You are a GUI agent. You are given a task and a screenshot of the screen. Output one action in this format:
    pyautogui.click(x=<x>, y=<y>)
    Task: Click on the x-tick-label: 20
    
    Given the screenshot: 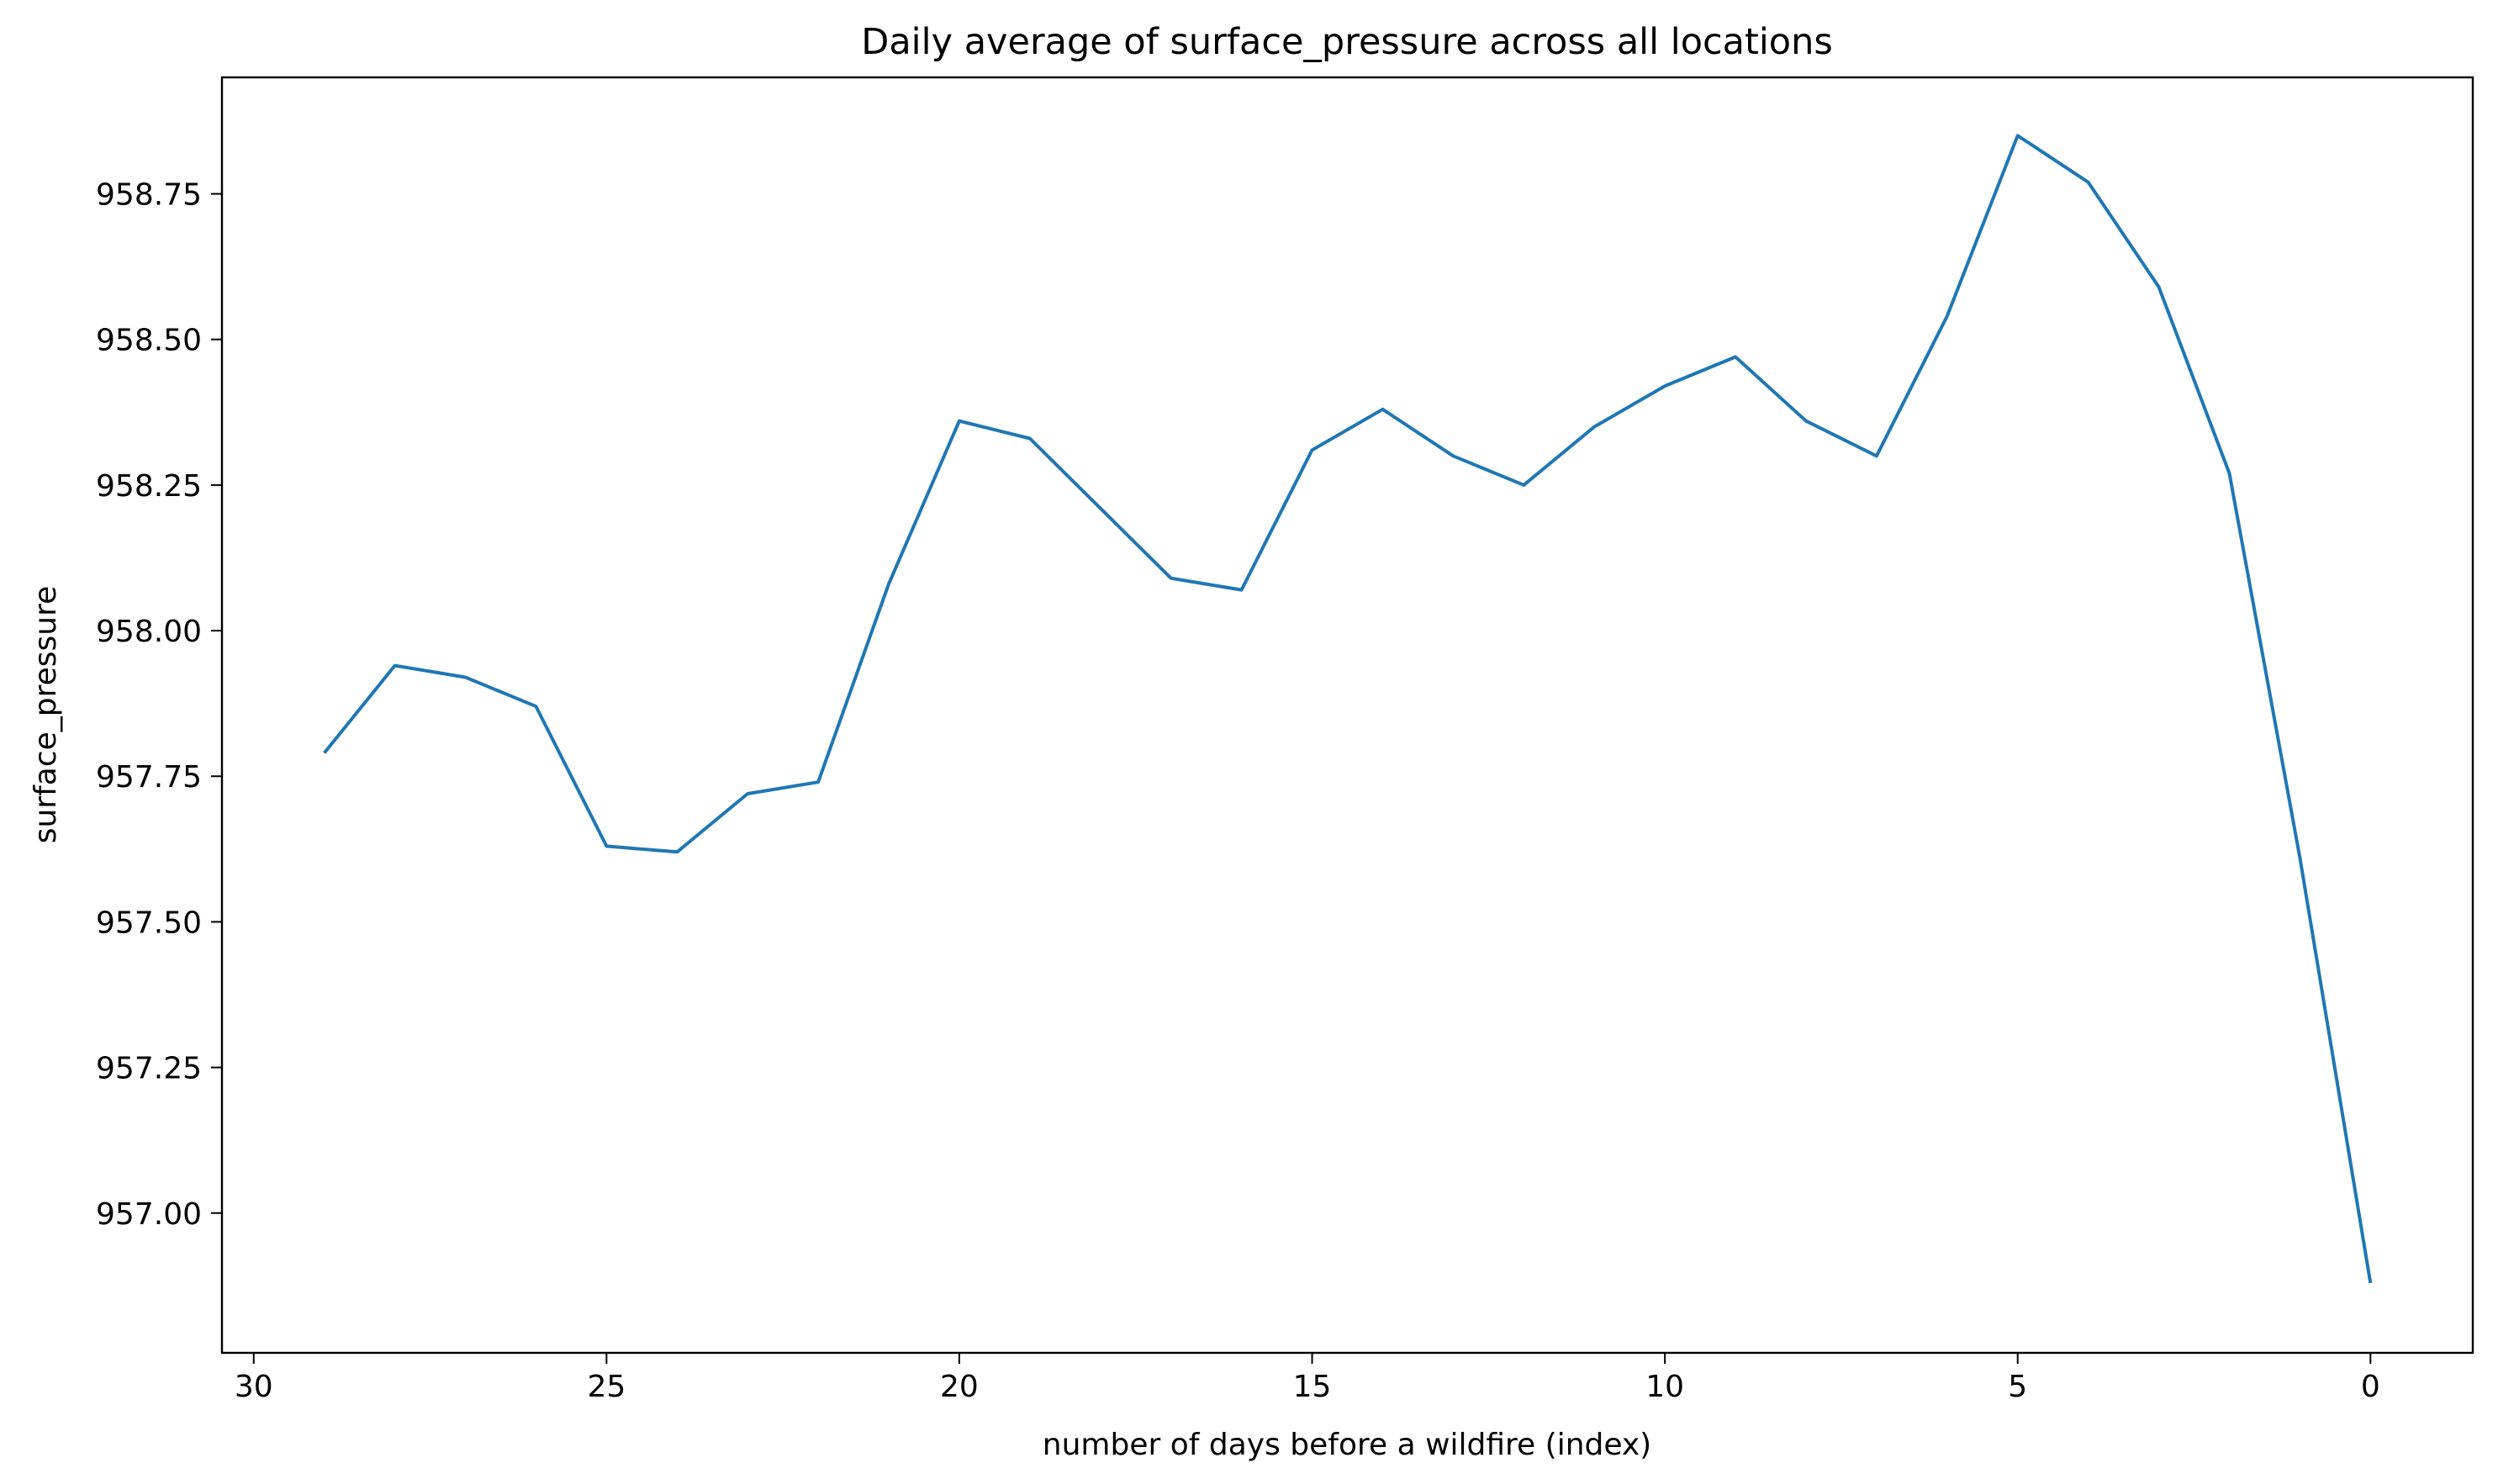 What is the action you would take?
    pyautogui.click(x=959, y=1387)
    